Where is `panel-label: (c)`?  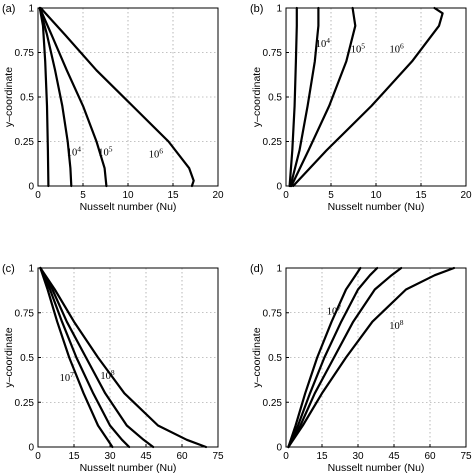 panel-label: (c) is located at coordinates (8, 269).